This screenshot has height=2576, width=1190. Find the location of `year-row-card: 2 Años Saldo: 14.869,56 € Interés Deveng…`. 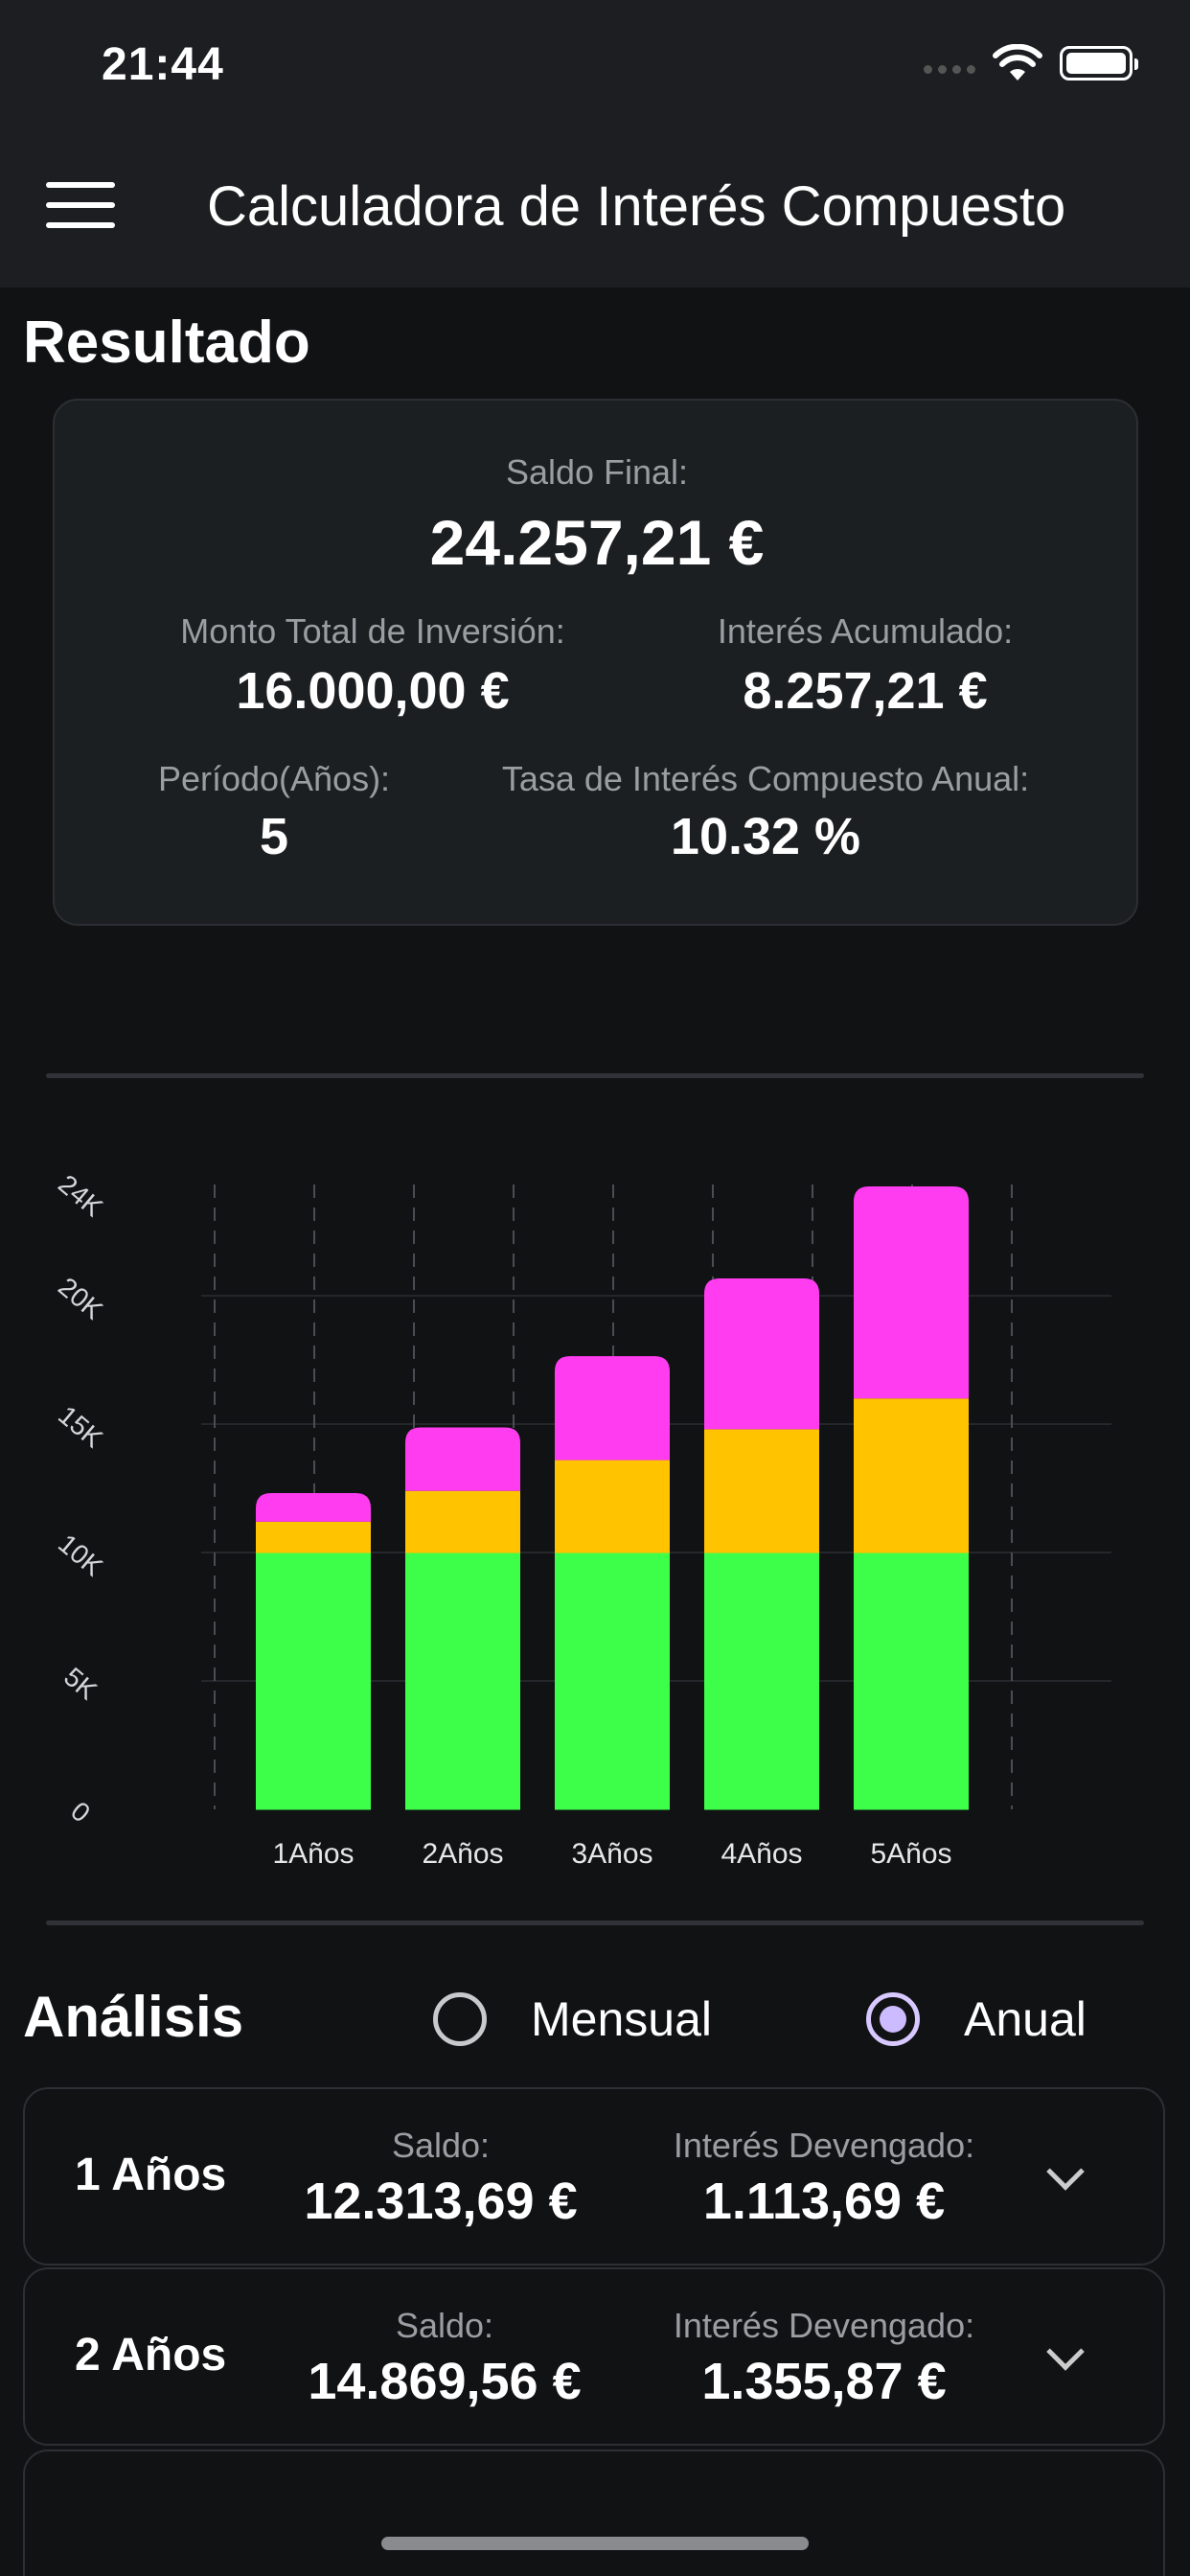

year-row-card: 2 Años Saldo: 14.869,56 € Interés Deveng… is located at coordinates (594, 2356).